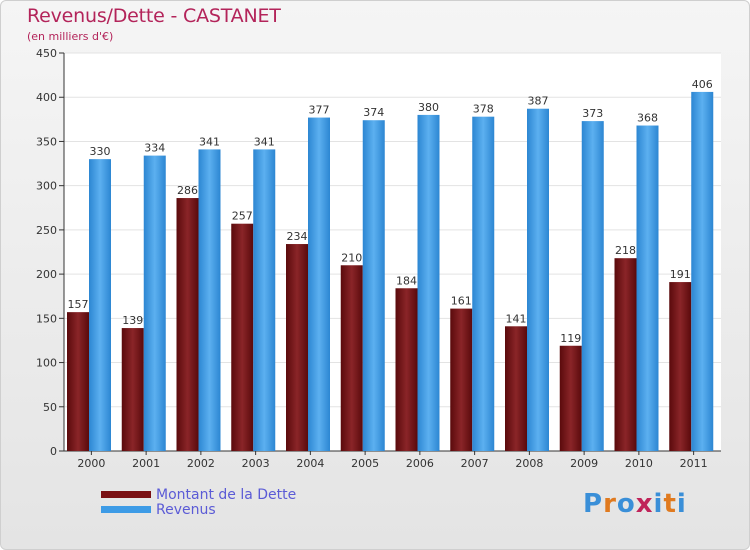  I want to click on data-label: 119, so click(570, 338).